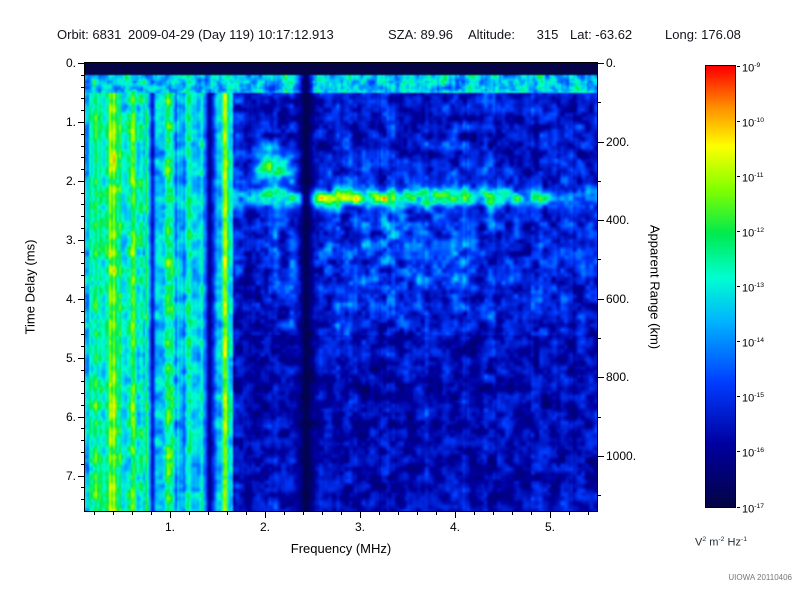 The image size is (800, 600). Describe the element at coordinates (70, 299) in the screenshot. I see `y-tick-label-left: 4.` at that location.